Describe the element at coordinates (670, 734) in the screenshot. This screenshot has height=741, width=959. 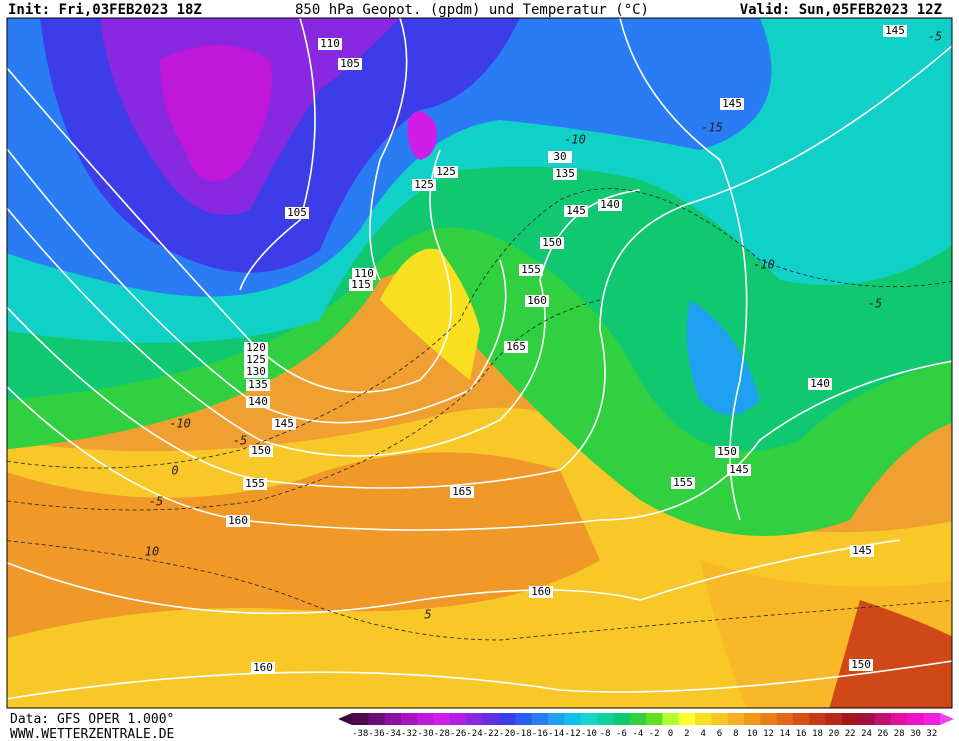
I see `colorbar-tick-label: 0` at that location.